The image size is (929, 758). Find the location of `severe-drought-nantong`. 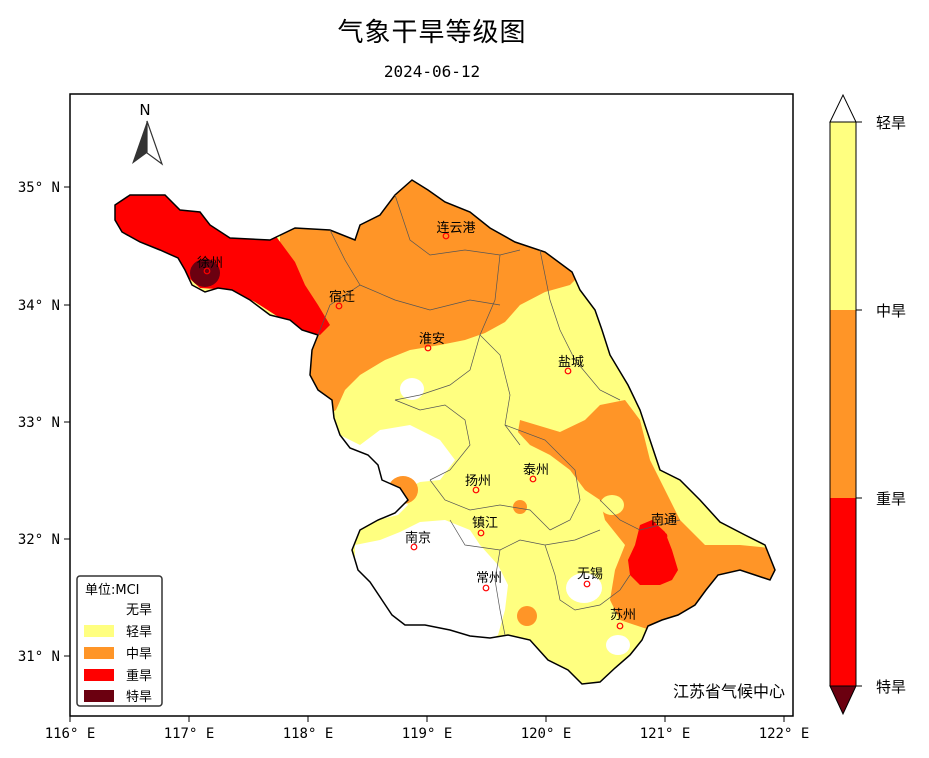

severe-drought-nantong is located at coordinates (653, 552).